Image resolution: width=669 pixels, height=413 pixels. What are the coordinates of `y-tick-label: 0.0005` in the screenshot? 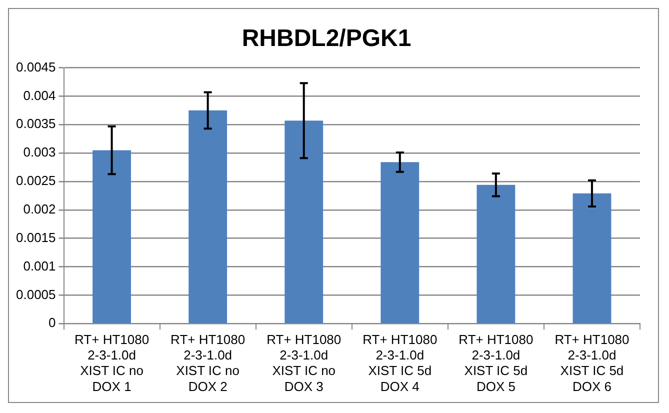 It's located at (36, 294).